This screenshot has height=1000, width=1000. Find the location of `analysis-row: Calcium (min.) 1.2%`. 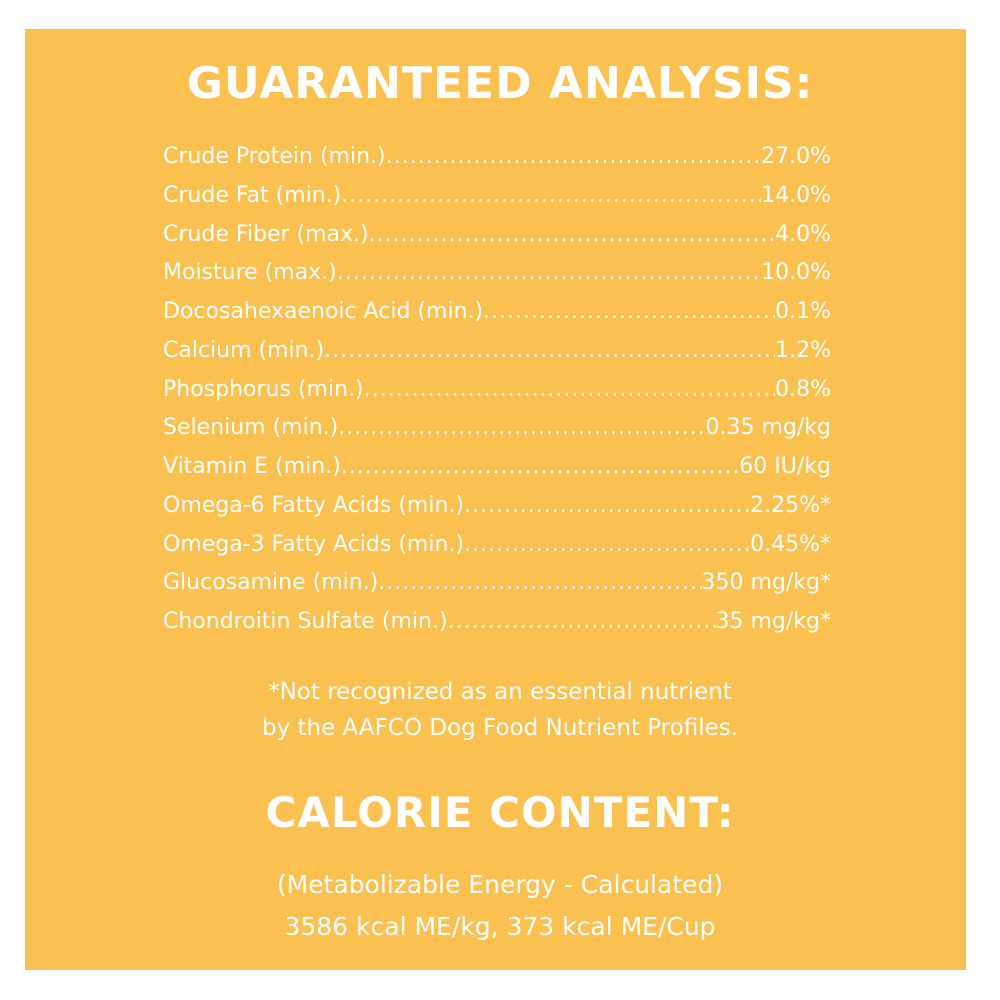

analysis-row: Calcium (min.) 1.2% is located at coordinates (497, 352).